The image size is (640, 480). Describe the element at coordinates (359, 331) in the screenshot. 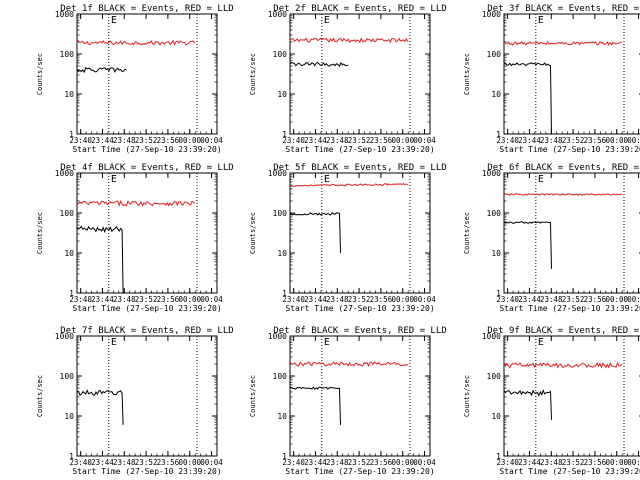

I see `chart-title: Det 8f BLACK = Events, RED = LLD` at that location.